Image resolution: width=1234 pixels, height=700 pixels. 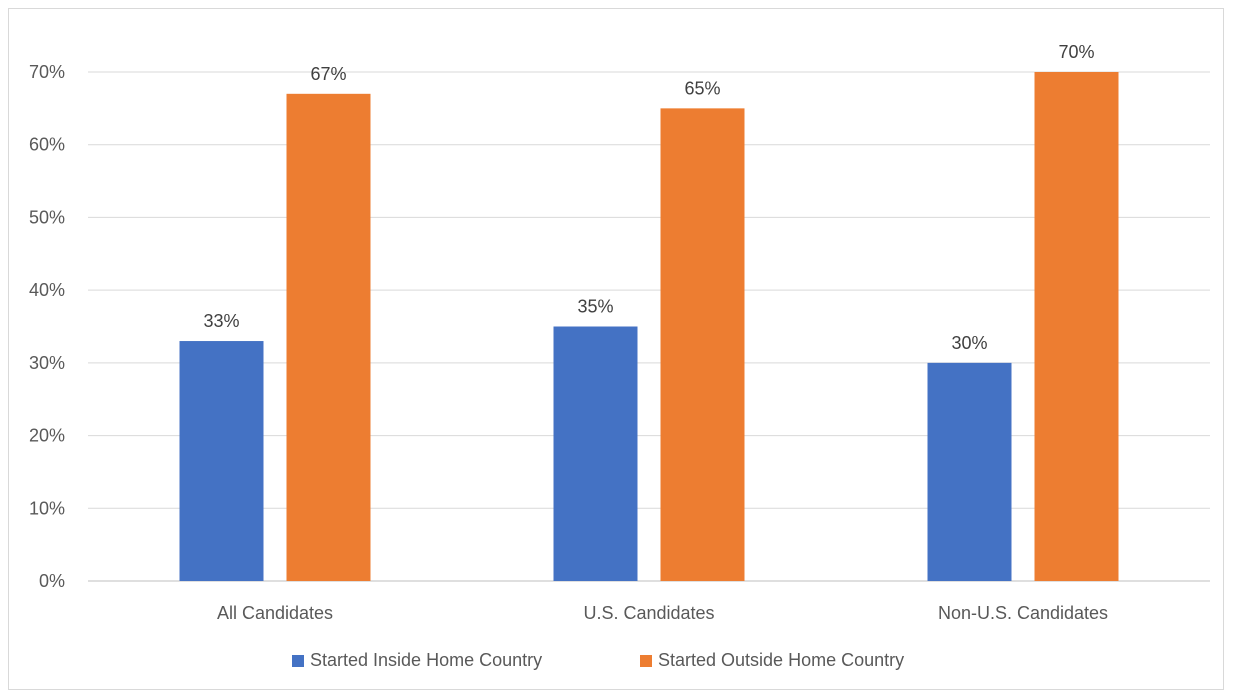 I want to click on data-label: 70%, so click(x=1076, y=52).